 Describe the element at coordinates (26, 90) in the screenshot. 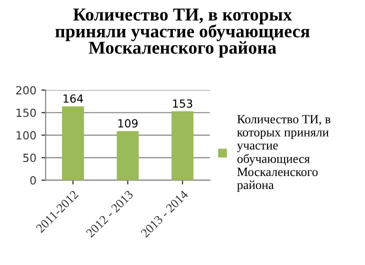

I see `y-tick-label: 200` at that location.